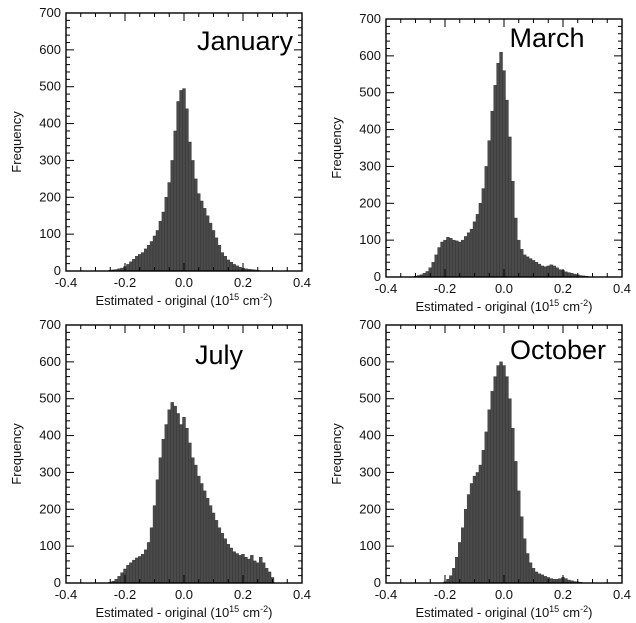 The image size is (636, 623). Describe the element at coordinates (563, 288) in the screenshot. I see `x-tick-label: 0.2` at that location.